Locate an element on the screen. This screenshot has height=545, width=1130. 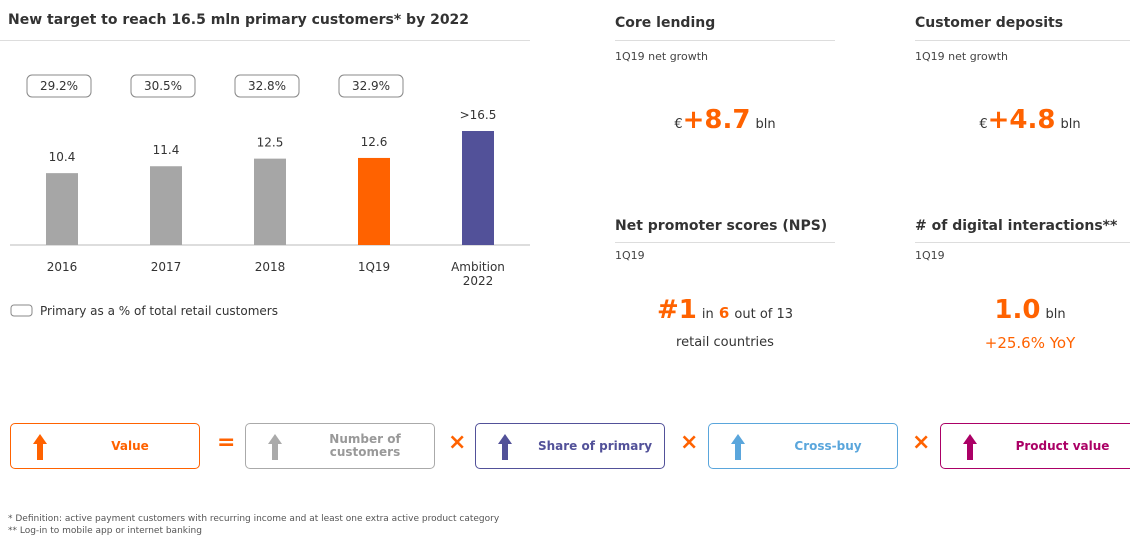
legend-text: Primary as a % of total retail customers is located at coordinates (159, 311).